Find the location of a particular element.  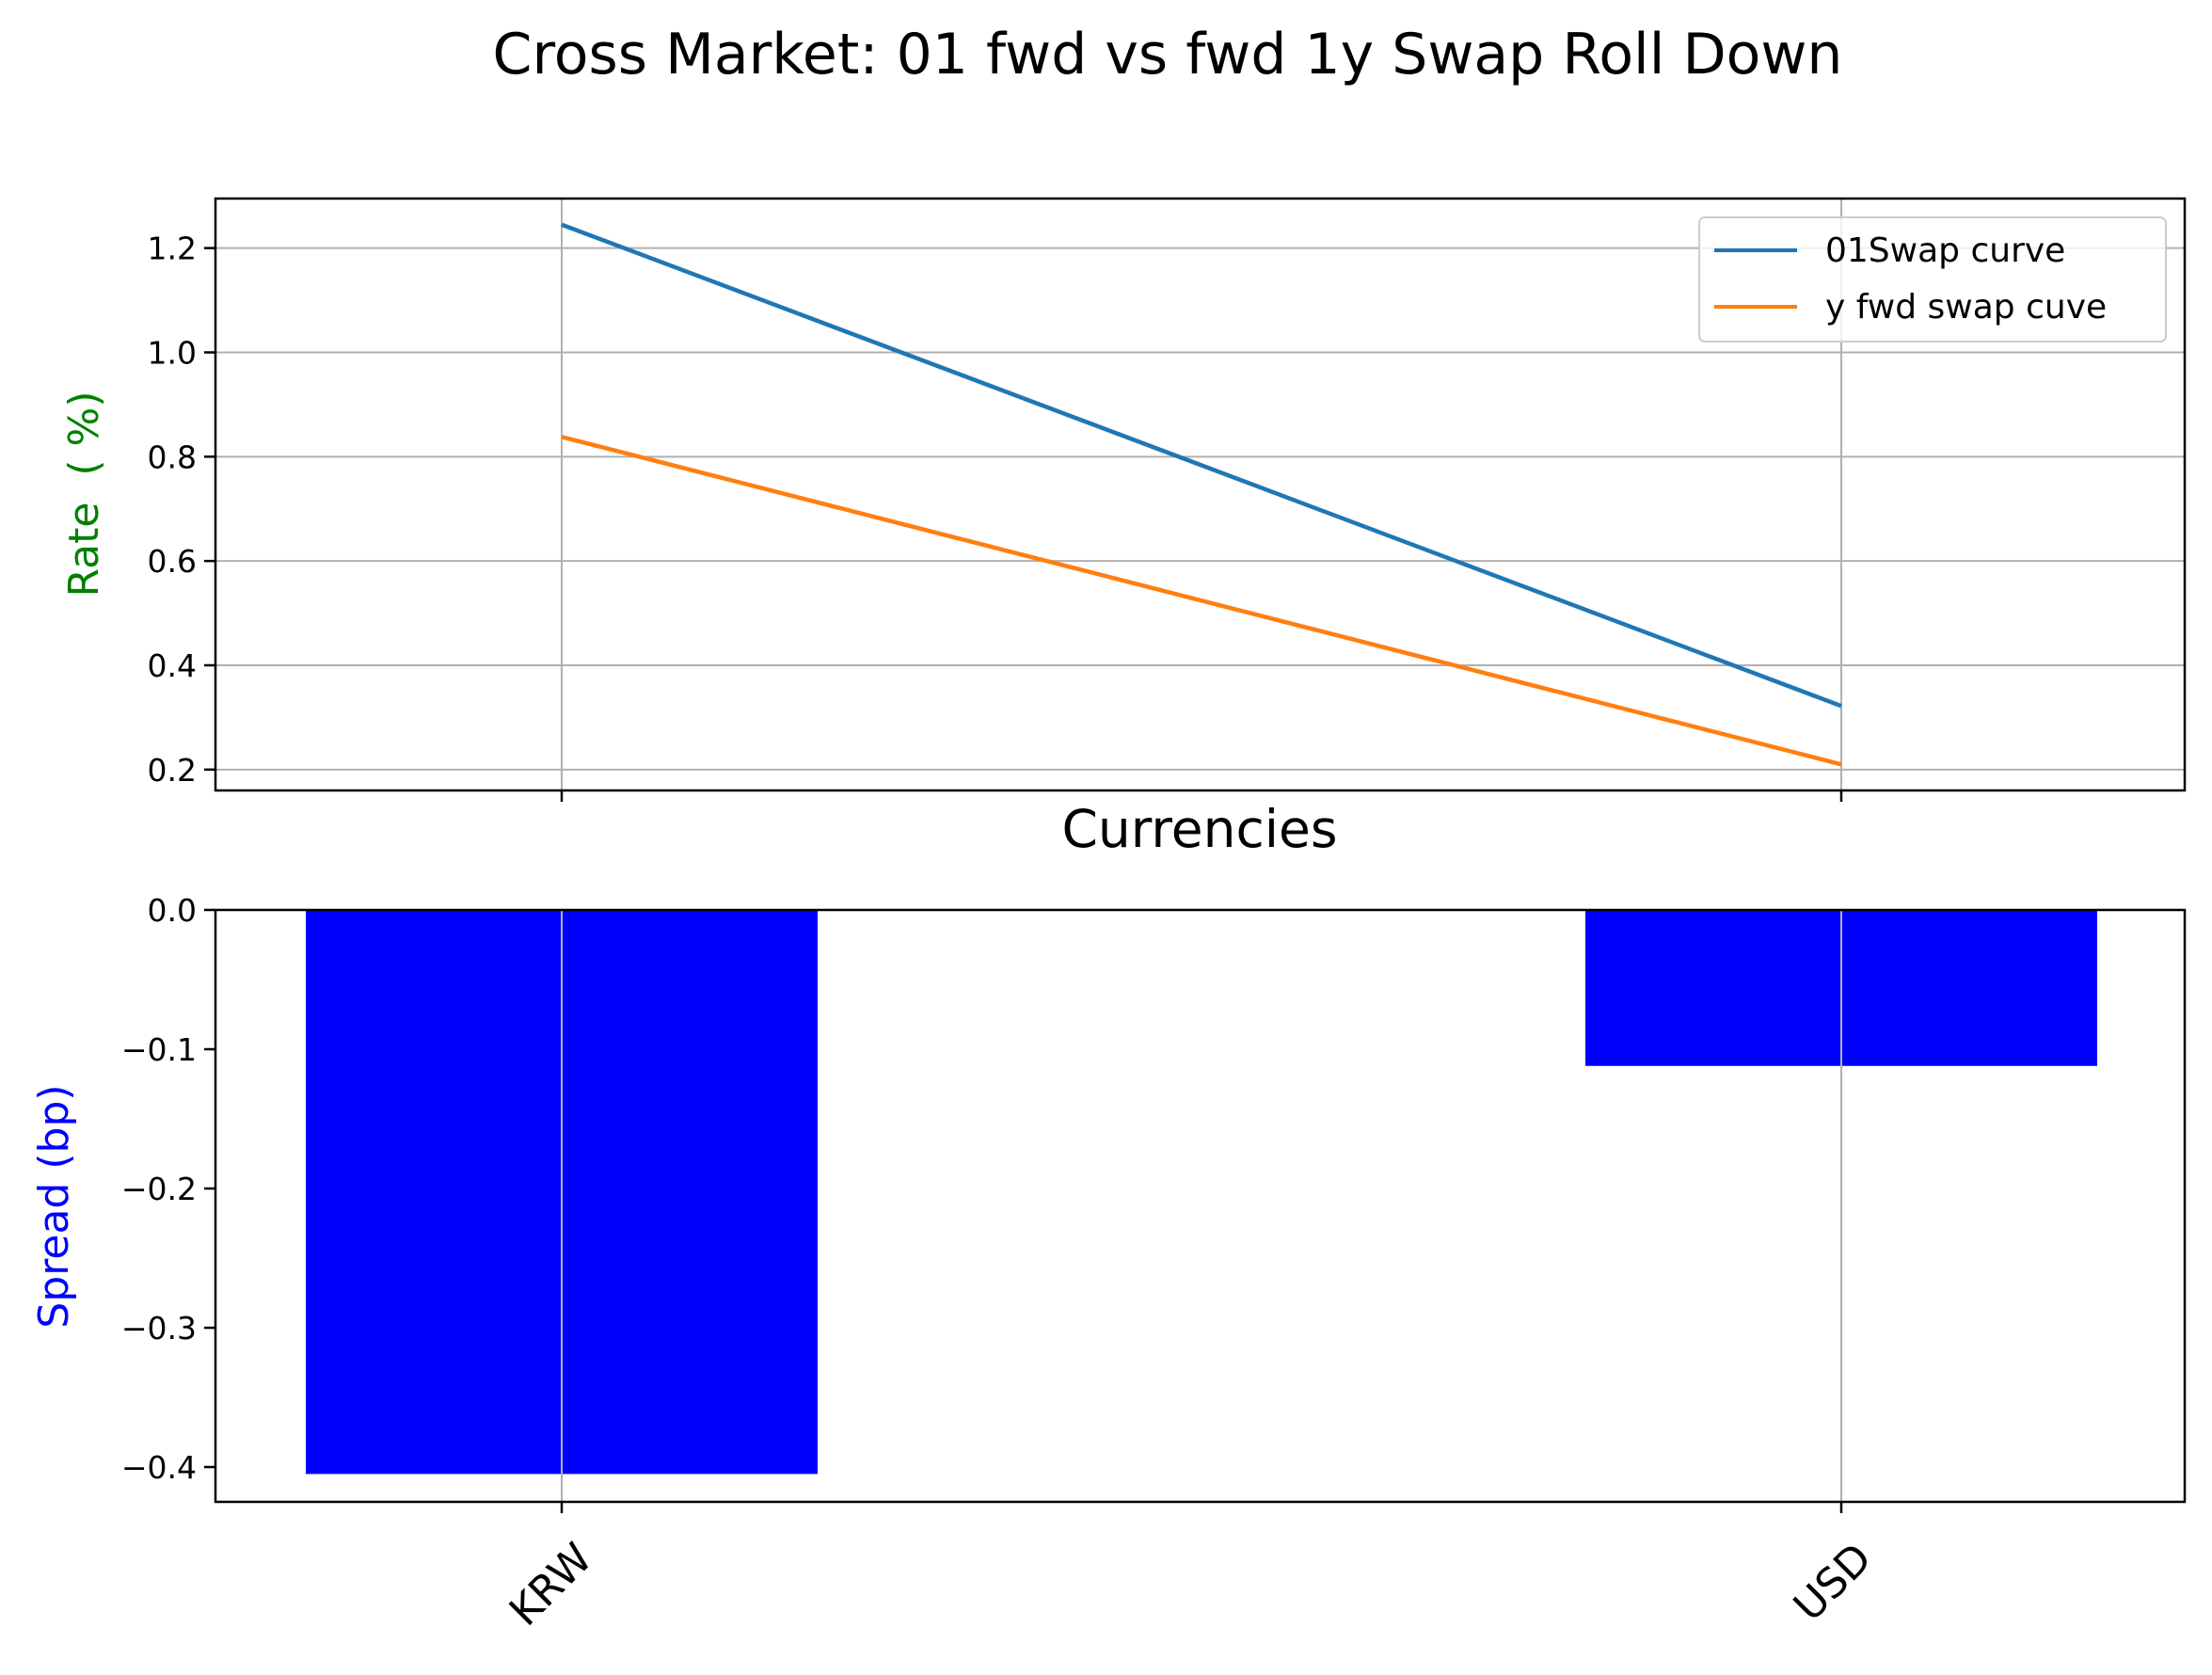

top-y-tick-label: 0.2 is located at coordinates (172, 771).